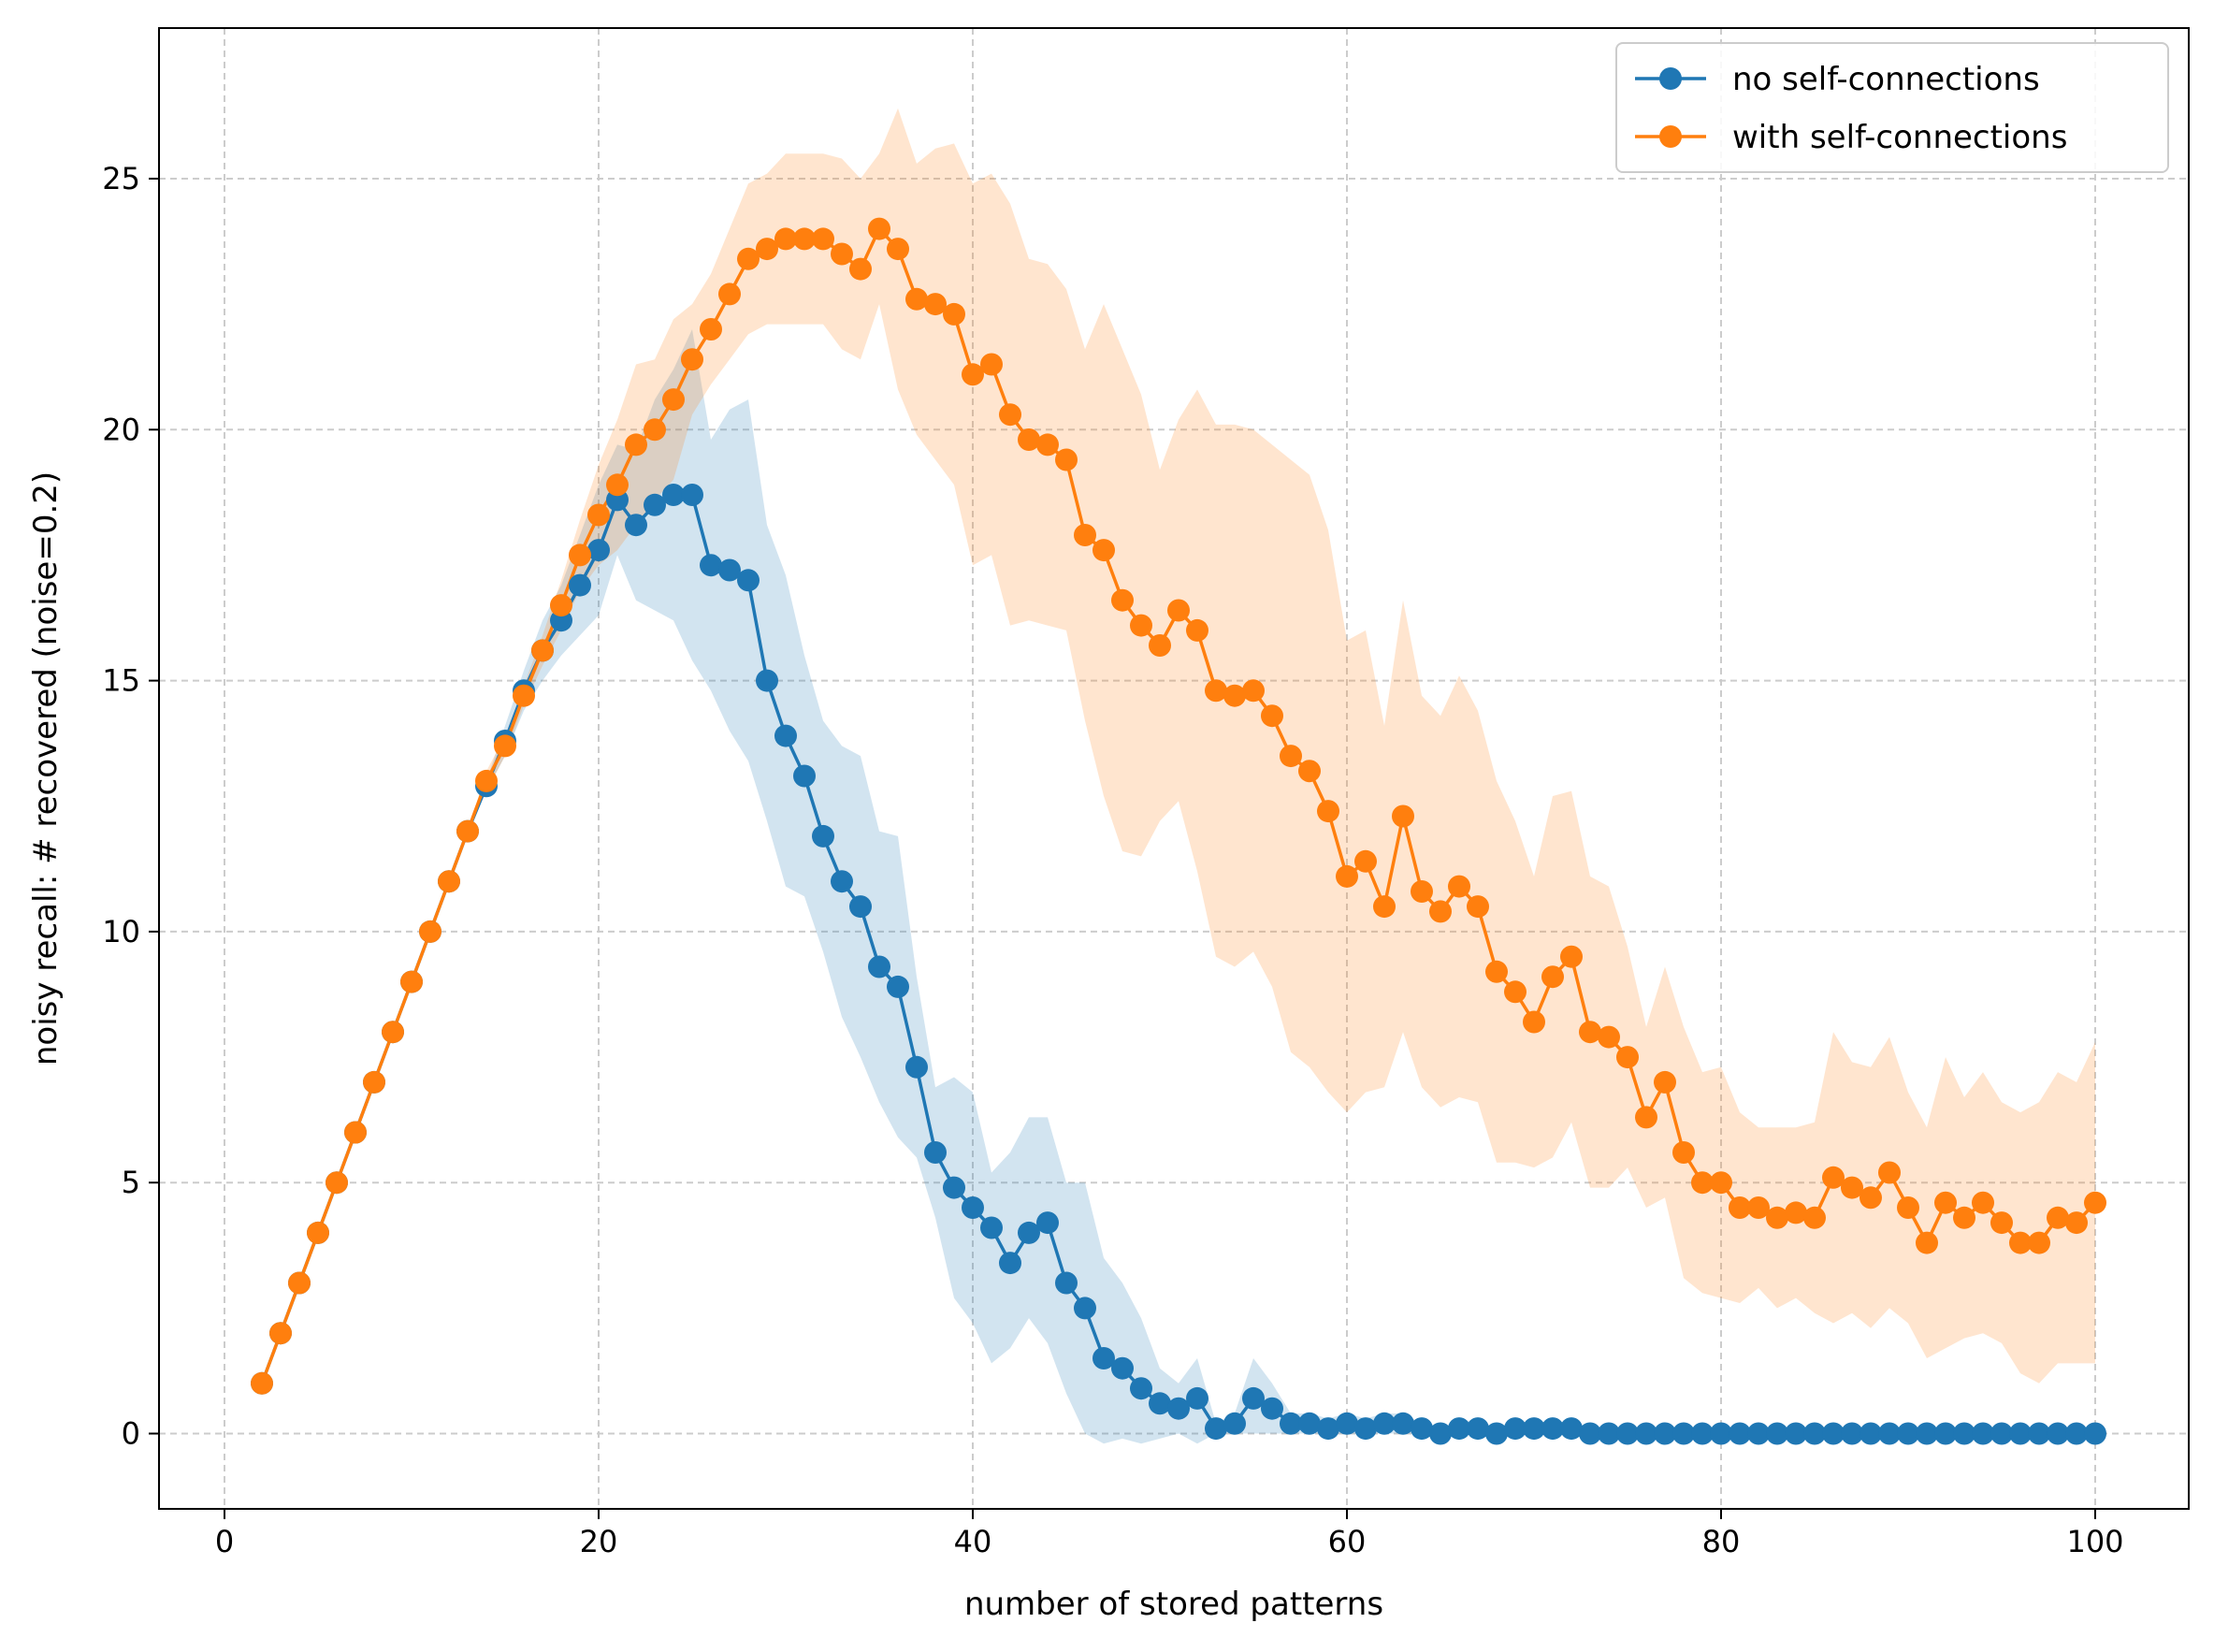  I want to click on x-tick-label: 0, so click(224, 1541).